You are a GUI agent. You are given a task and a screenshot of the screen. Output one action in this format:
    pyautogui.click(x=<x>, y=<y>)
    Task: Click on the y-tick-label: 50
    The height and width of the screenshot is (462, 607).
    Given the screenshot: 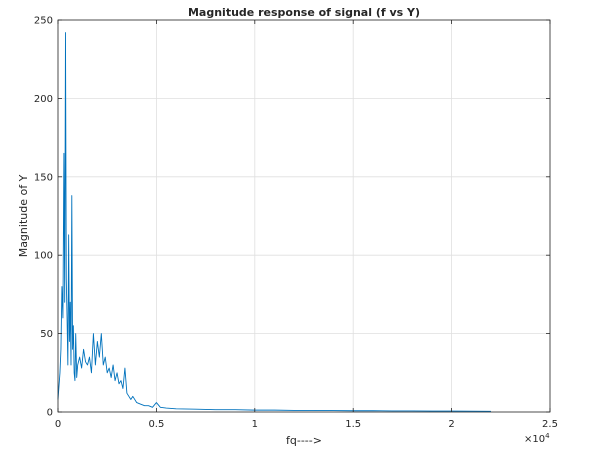 What is the action you would take?
    pyautogui.click(x=46, y=334)
    